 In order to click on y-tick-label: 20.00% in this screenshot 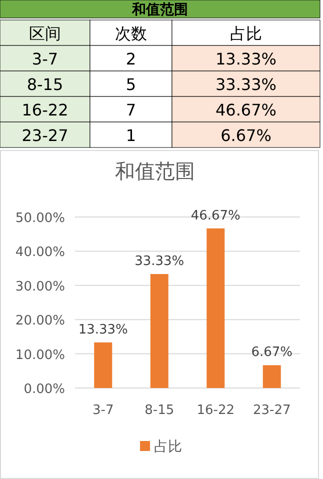, I will do `click(40, 321)`.